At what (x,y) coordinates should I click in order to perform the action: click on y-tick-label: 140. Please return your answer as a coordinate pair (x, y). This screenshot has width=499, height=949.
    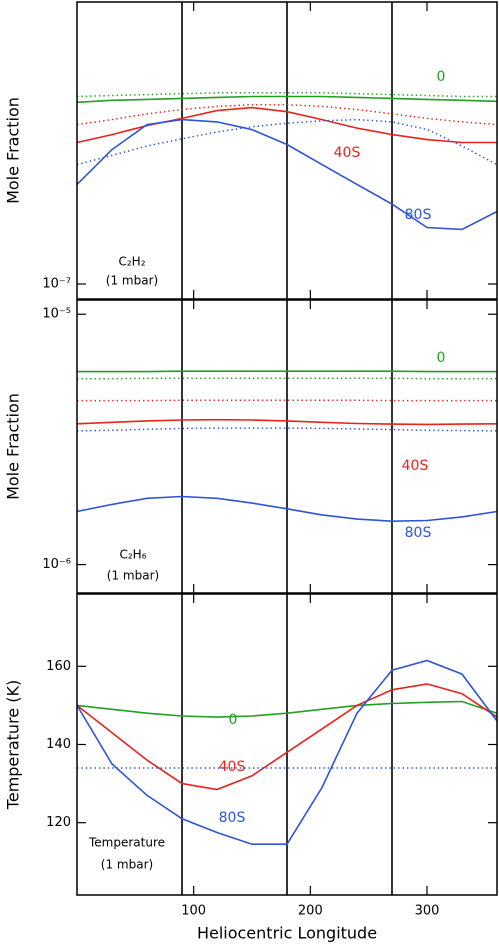
    Looking at the image, I should click on (58, 744).